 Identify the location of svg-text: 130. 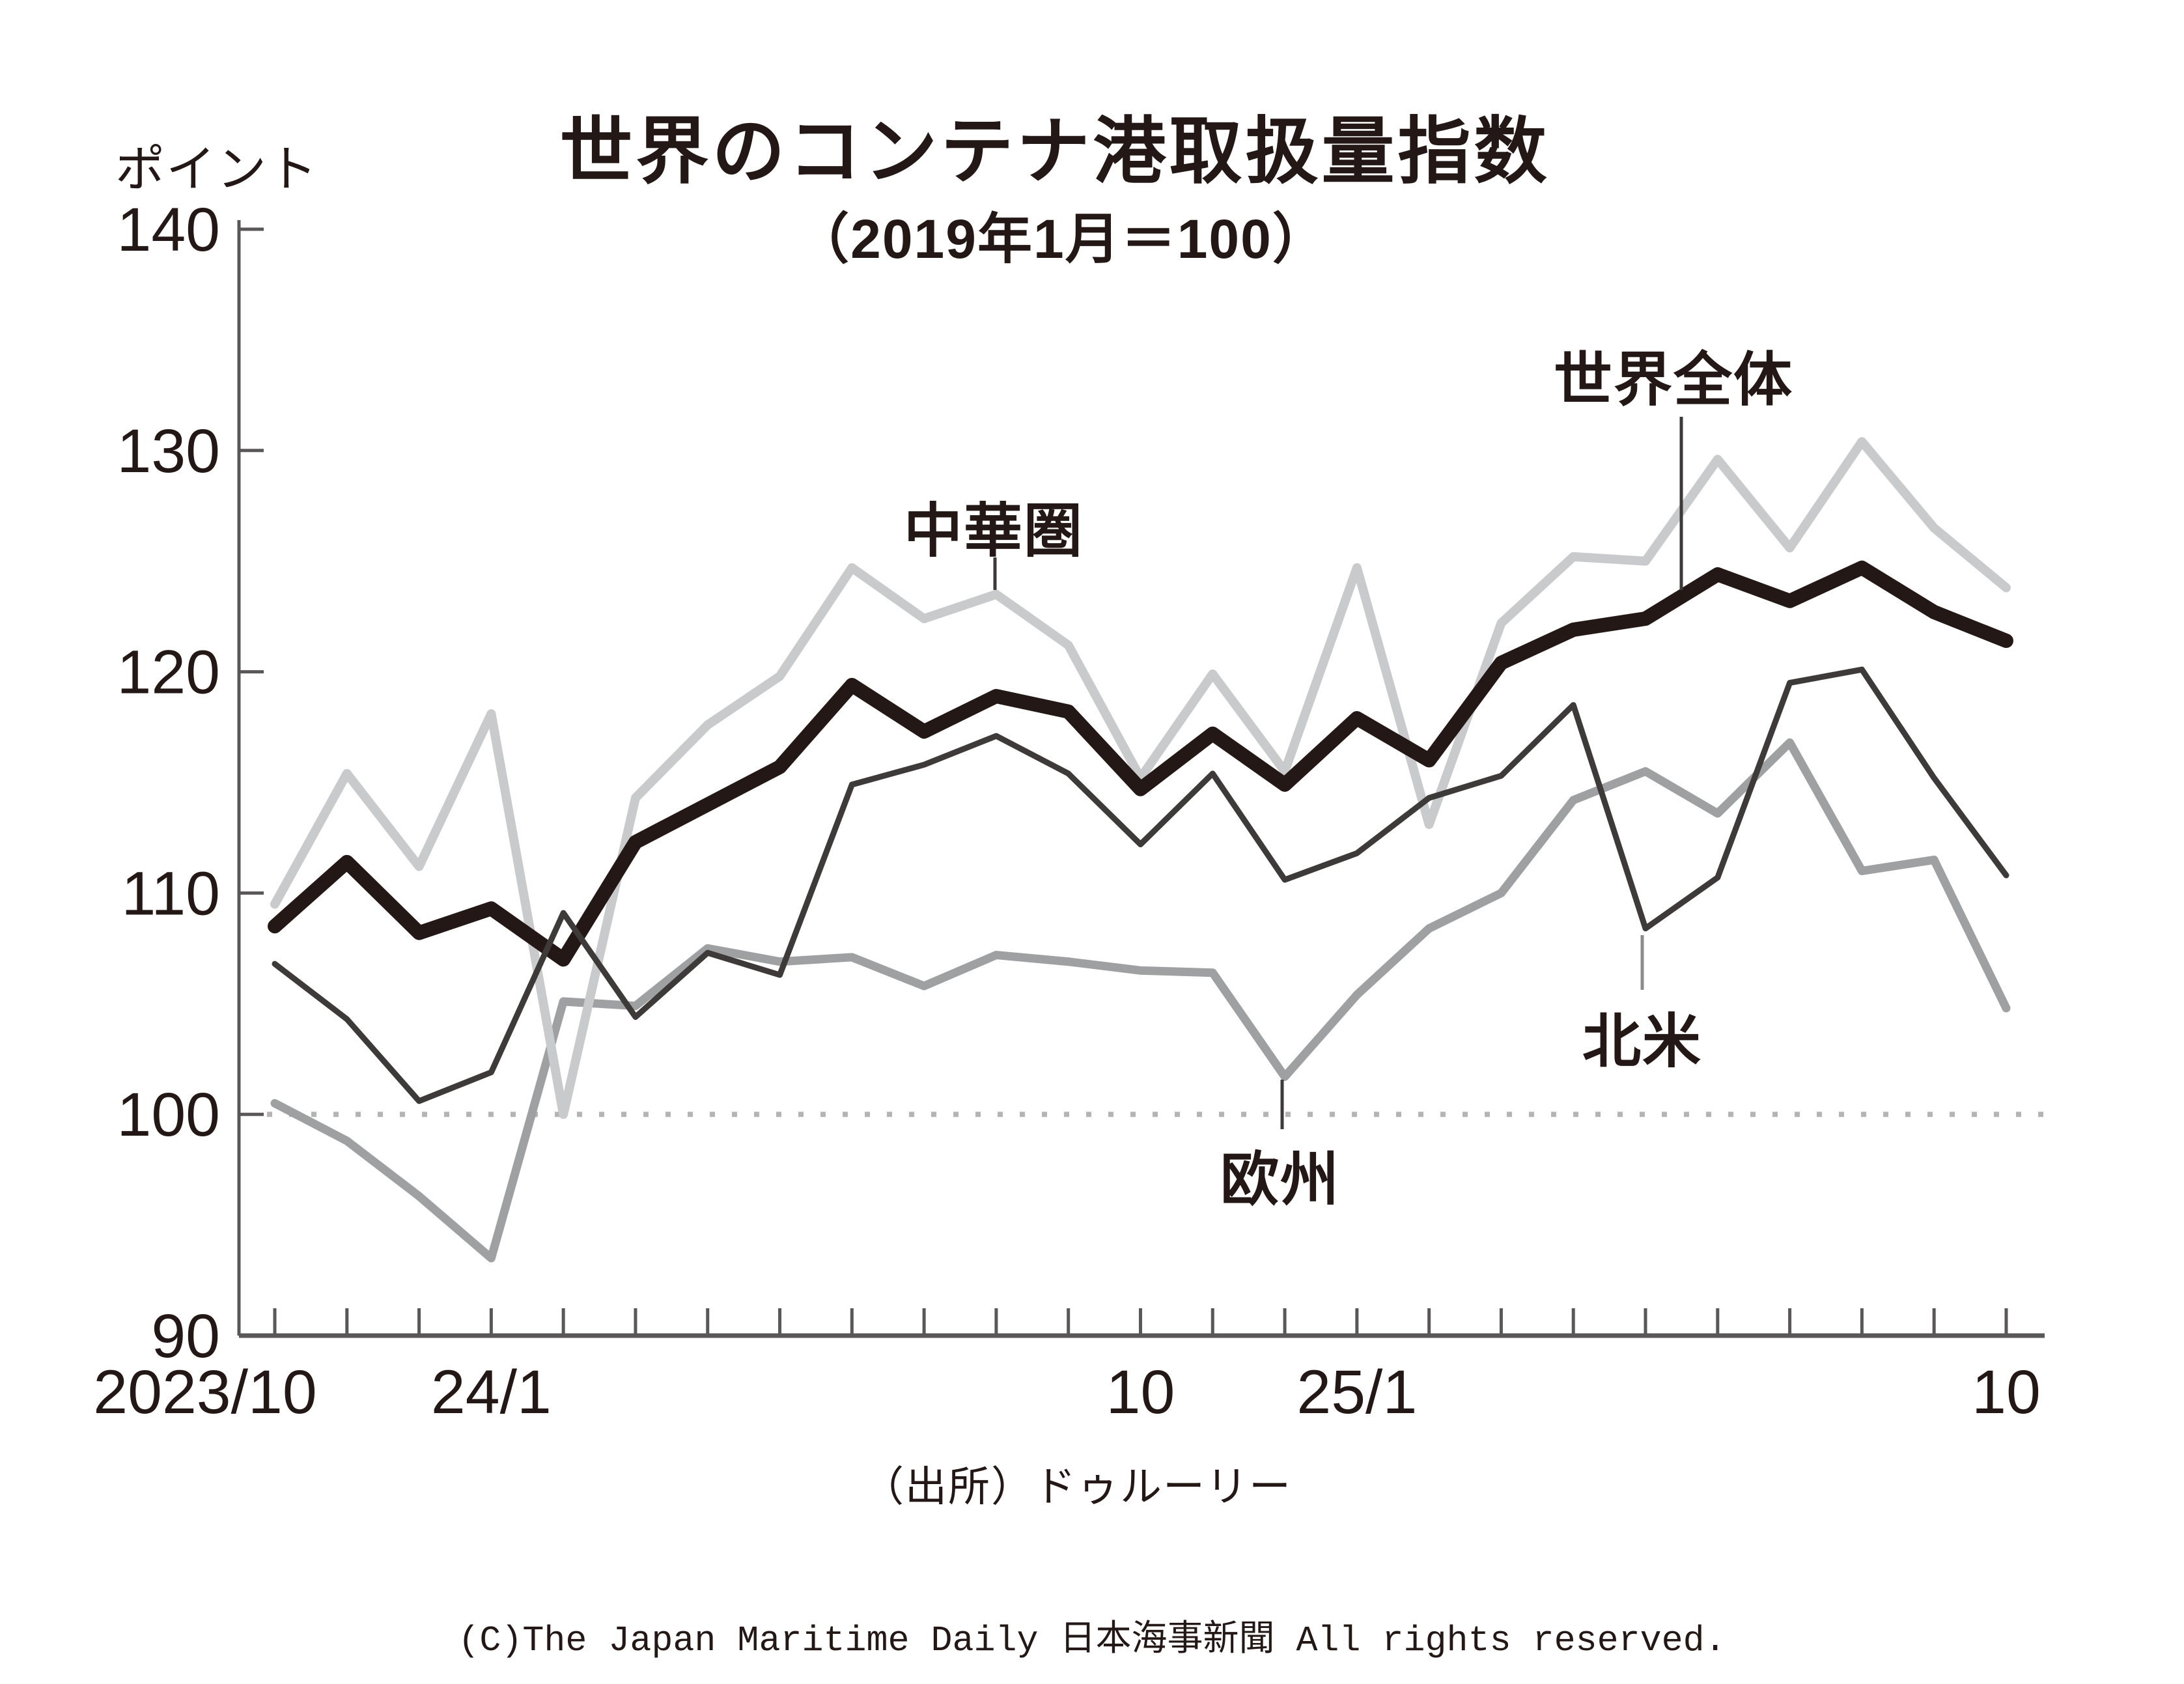
(169, 451).